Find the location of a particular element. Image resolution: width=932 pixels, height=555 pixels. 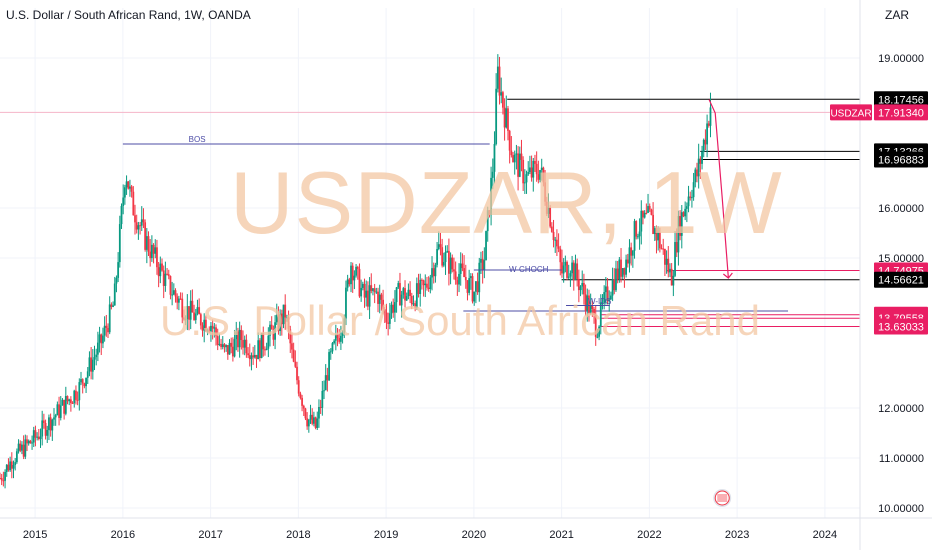

y-tick-label: 19.00000 is located at coordinates (901, 59).